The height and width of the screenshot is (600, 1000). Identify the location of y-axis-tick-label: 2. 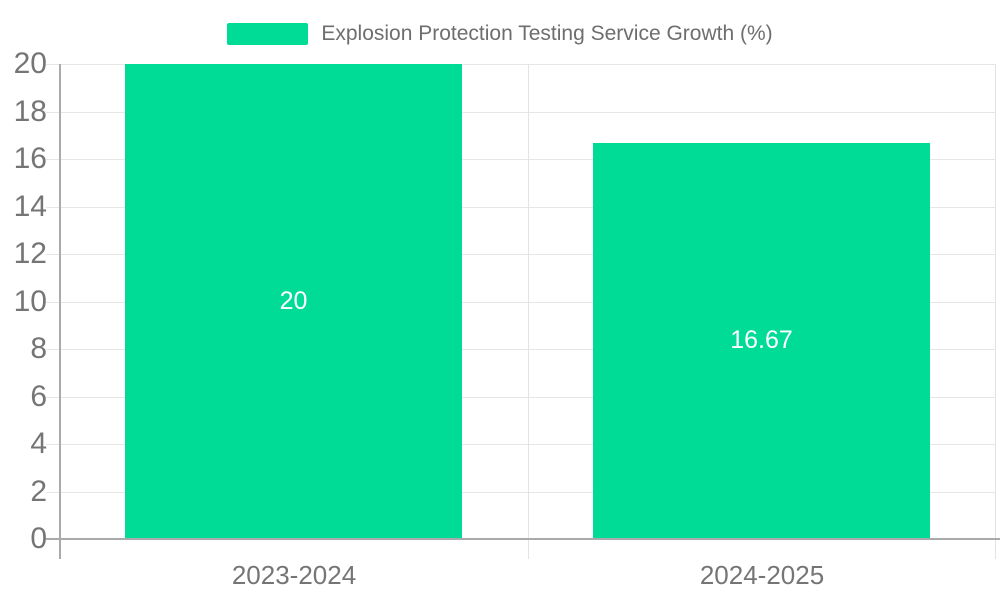
(38, 491).